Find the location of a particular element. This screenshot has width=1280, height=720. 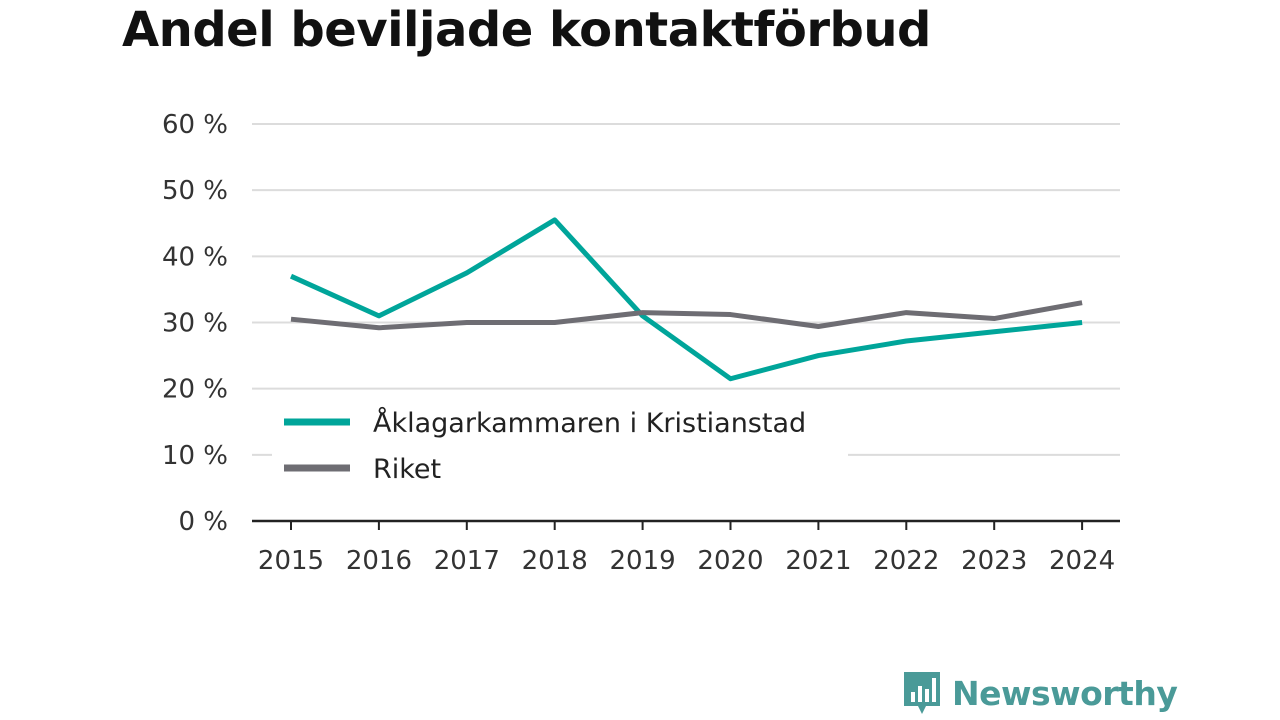

brand-name: Newsworthy is located at coordinates (1065, 693).